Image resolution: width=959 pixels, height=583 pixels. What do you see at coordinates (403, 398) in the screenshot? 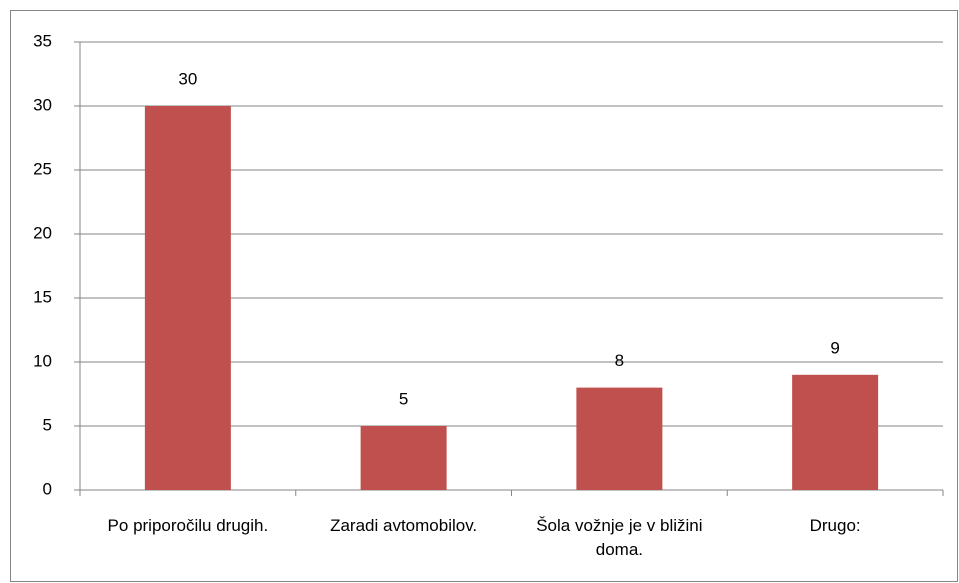
I see `data-label: 5` at bounding box center [403, 398].